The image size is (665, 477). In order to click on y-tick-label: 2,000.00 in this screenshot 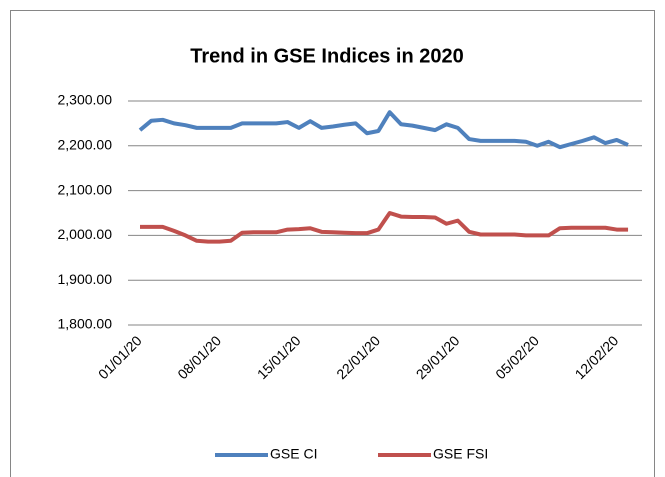, I will do `click(85, 234)`.